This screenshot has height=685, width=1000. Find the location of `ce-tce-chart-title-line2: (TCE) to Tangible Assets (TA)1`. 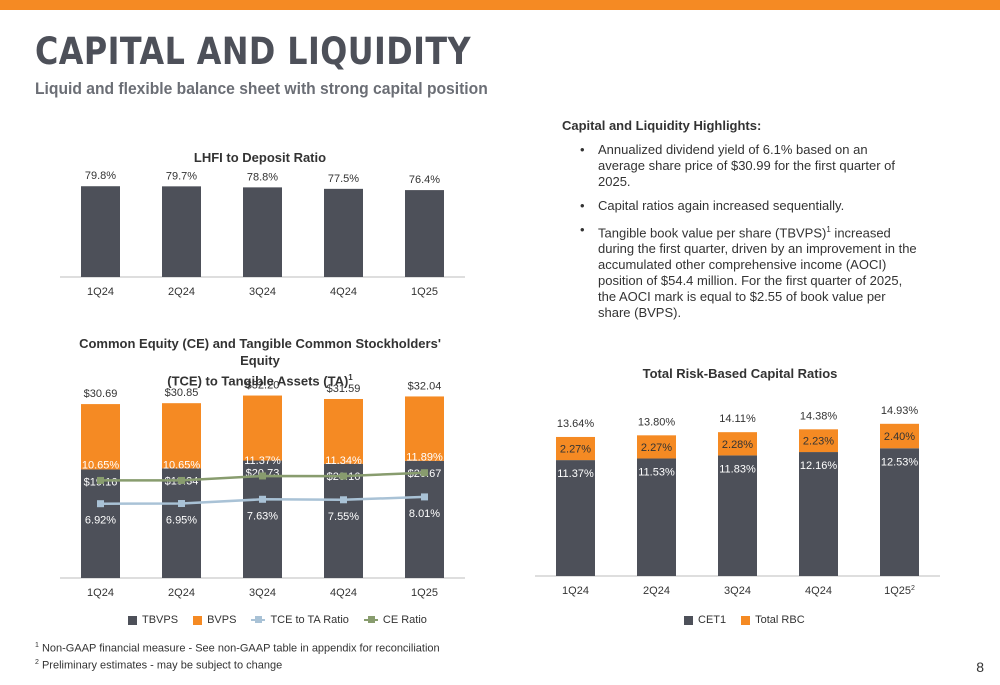

ce-tce-chart-title-line2: (TCE) to Tangible Assets (TA)1 is located at coordinates (260, 379).